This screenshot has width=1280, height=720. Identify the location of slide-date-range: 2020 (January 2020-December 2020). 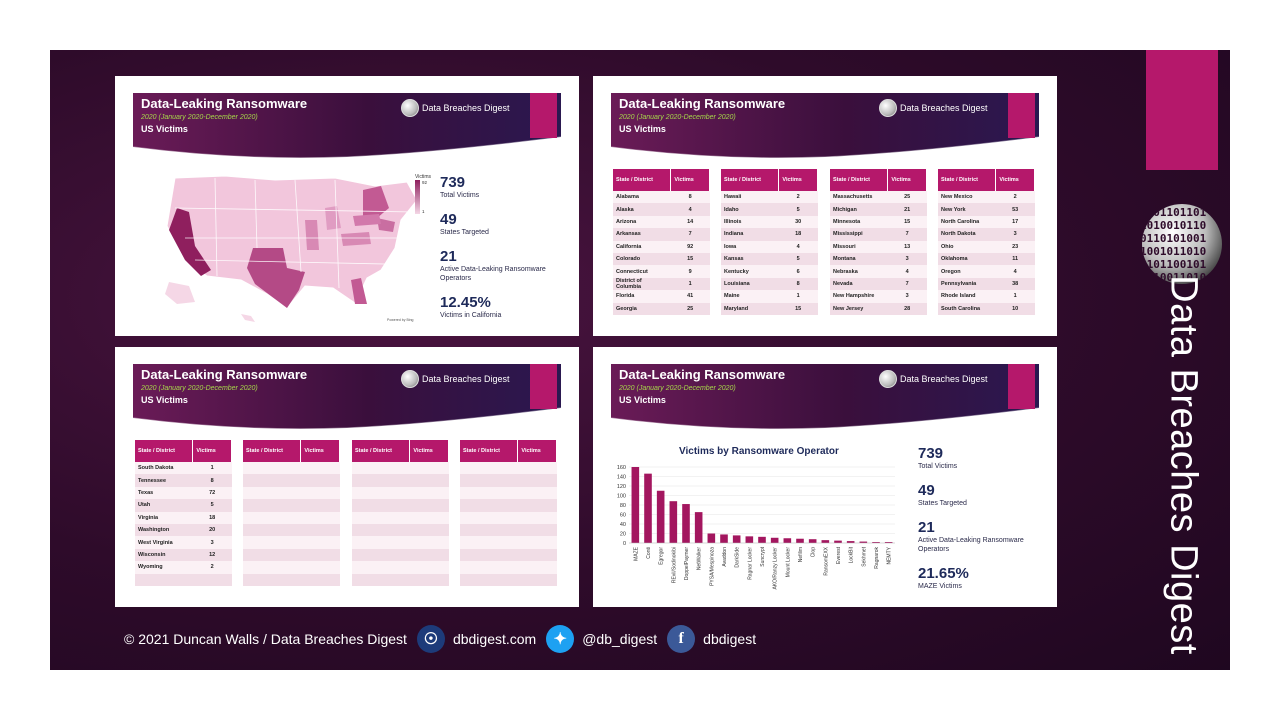
(199, 117).